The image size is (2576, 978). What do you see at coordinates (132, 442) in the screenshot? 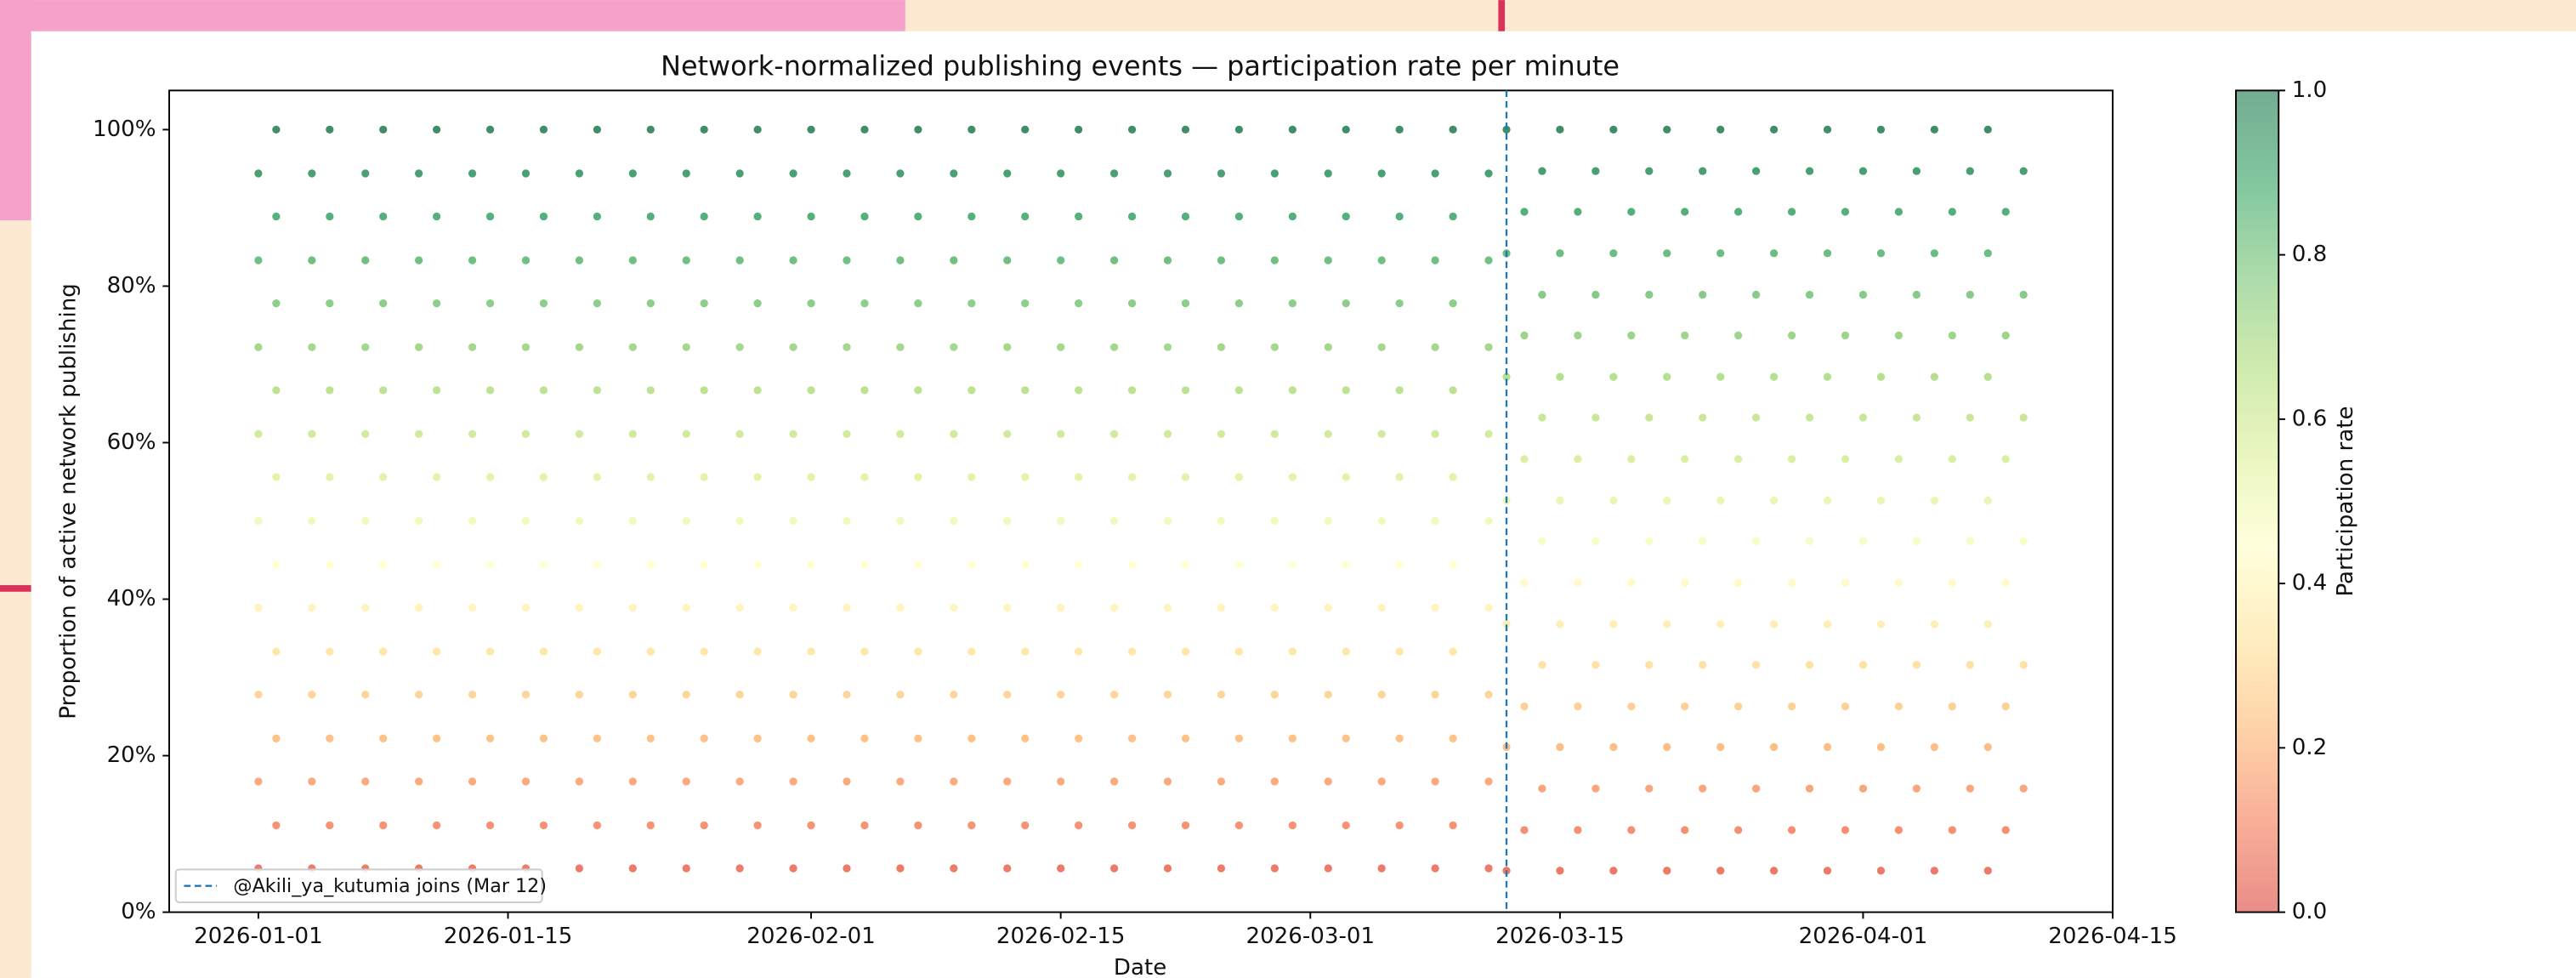
I see `y-tick-label: 60%` at bounding box center [132, 442].